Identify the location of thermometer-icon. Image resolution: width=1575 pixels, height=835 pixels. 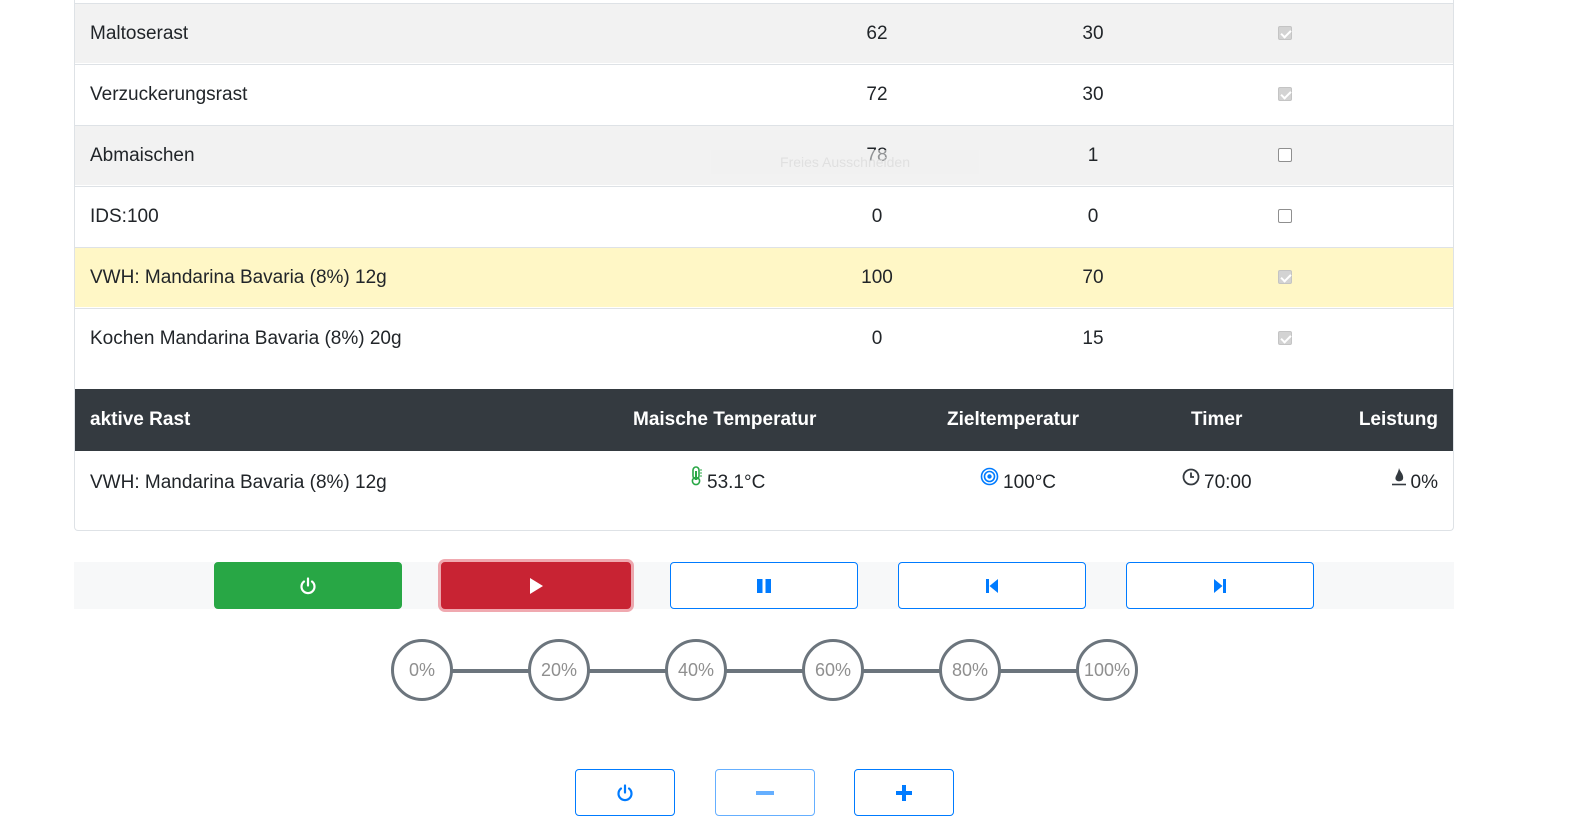
(696, 481).